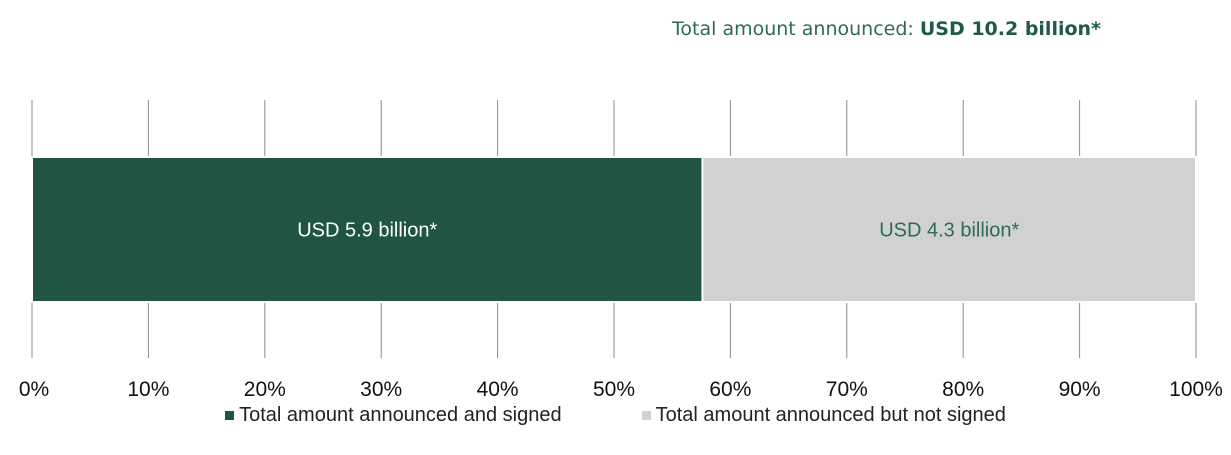 The width and height of the screenshot is (1231, 455). I want to click on legend-item-signed: Total amount announced and signed, so click(393, 415).